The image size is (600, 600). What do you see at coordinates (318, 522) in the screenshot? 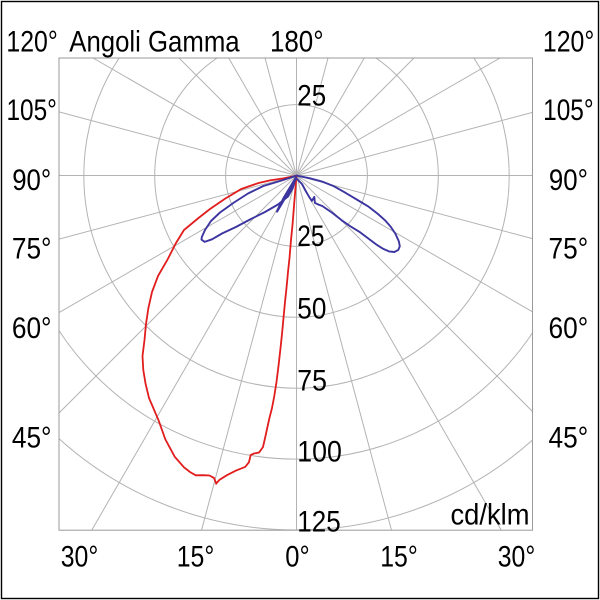
I see `svg-text: 125` at bounding box center [318, 522].